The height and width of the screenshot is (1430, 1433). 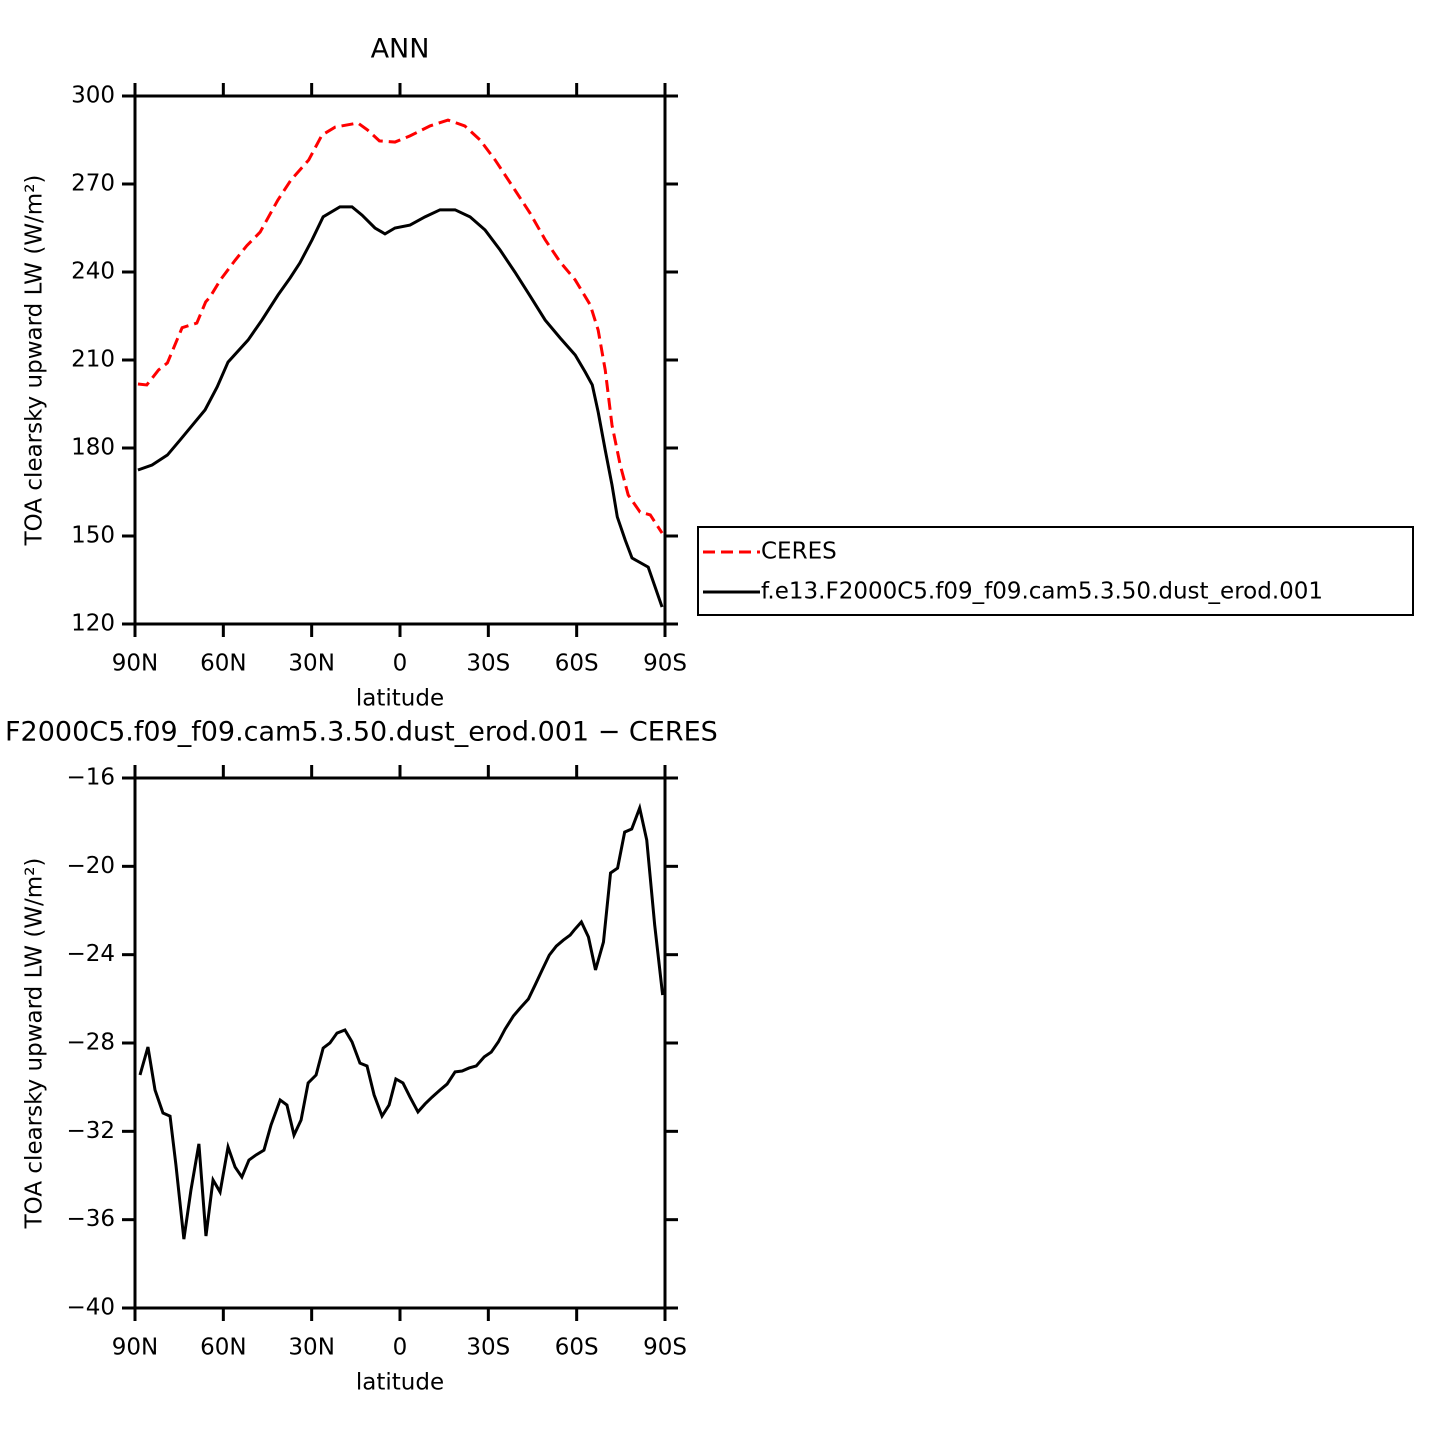 I want to click on chart-title: ANN, so click(x=400, y=49).